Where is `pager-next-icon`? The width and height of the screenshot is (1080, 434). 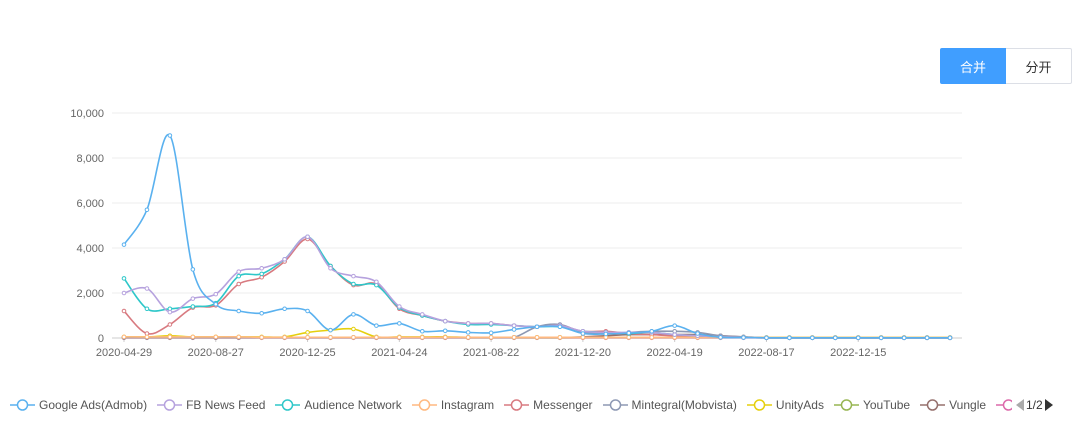 pager-next-icon is located at coordinates (1048, 405).